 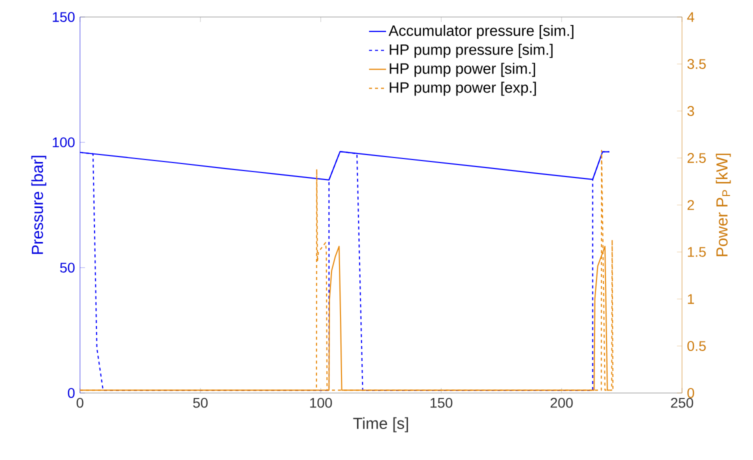 What do you see at coordinates (691, 299) in the screenshot?
I see `y2-tick-label: 1` at bounding box center [691, 299].